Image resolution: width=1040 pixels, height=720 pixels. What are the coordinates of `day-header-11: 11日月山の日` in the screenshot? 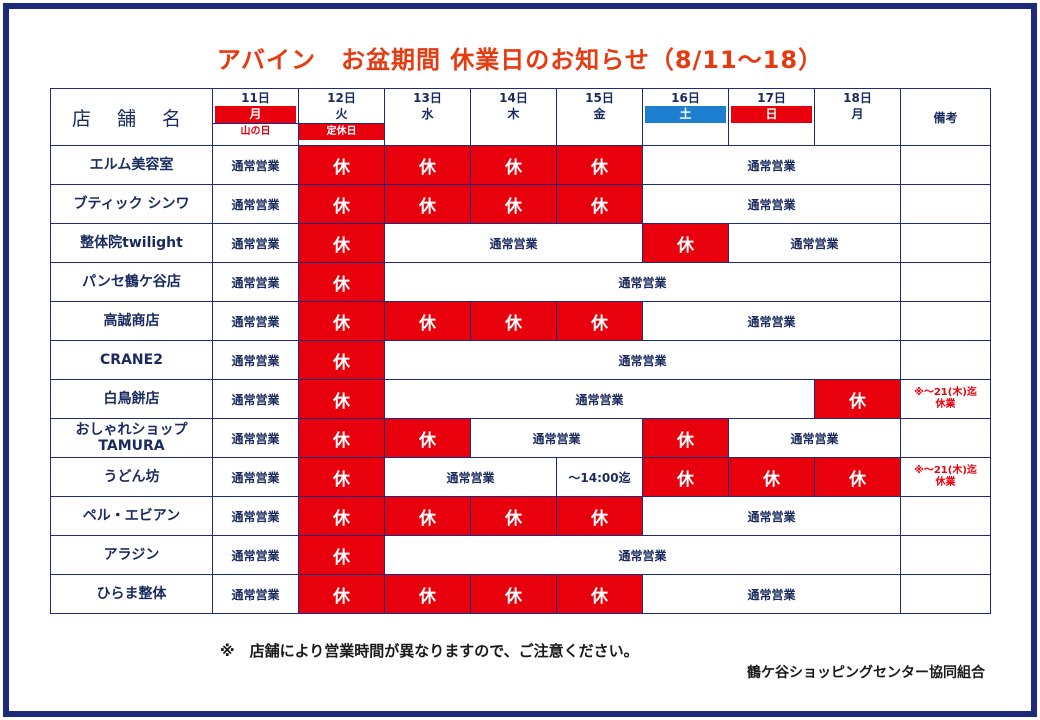 It's located at (255, 117).